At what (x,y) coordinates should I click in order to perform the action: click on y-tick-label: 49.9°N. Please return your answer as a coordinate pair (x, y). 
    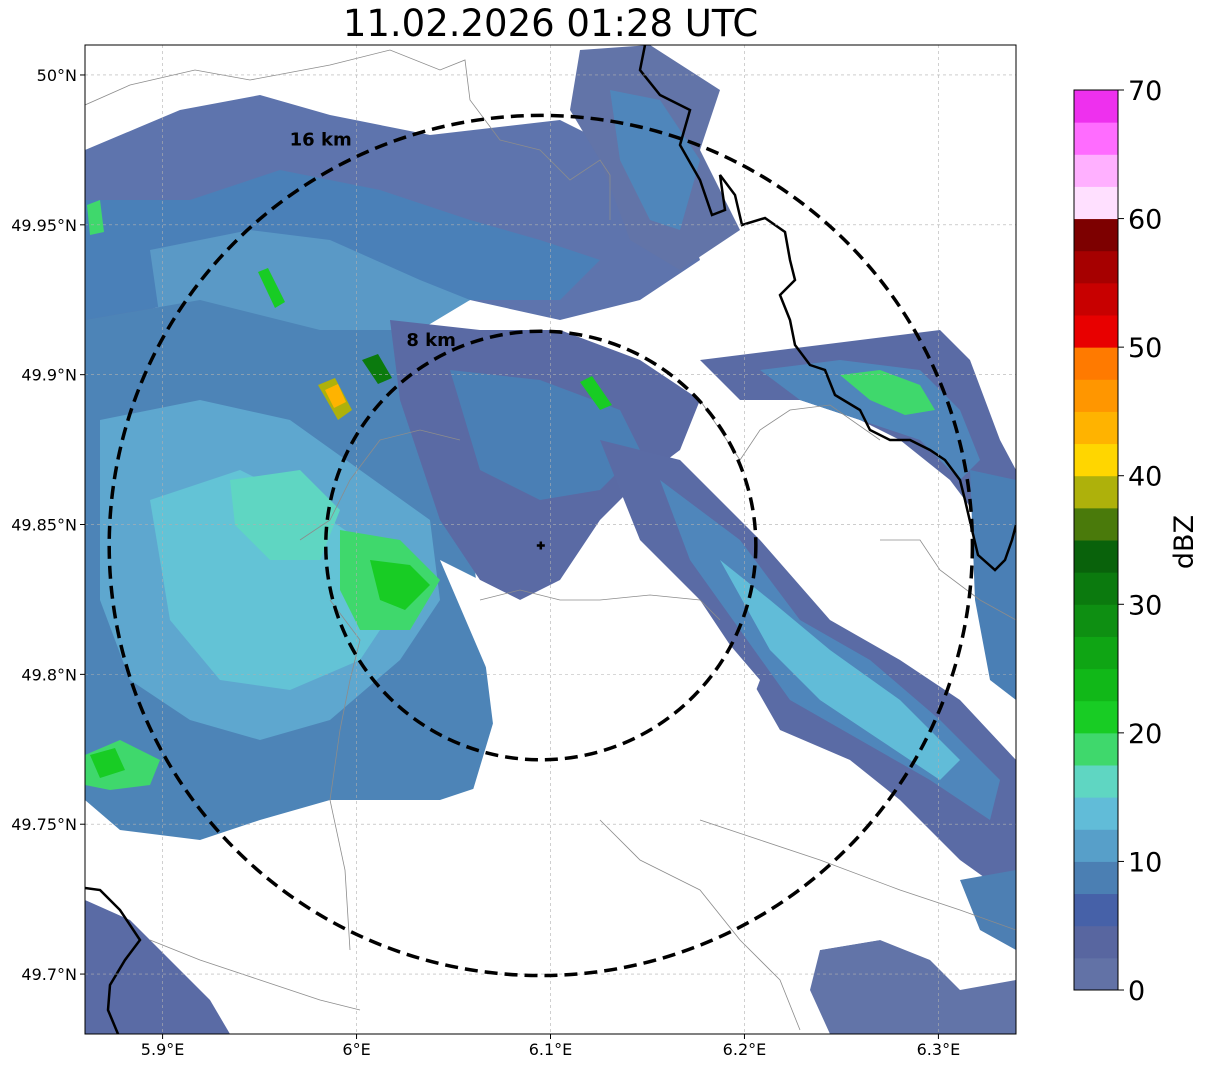
    Looking at the image, I should click on (49, 375).